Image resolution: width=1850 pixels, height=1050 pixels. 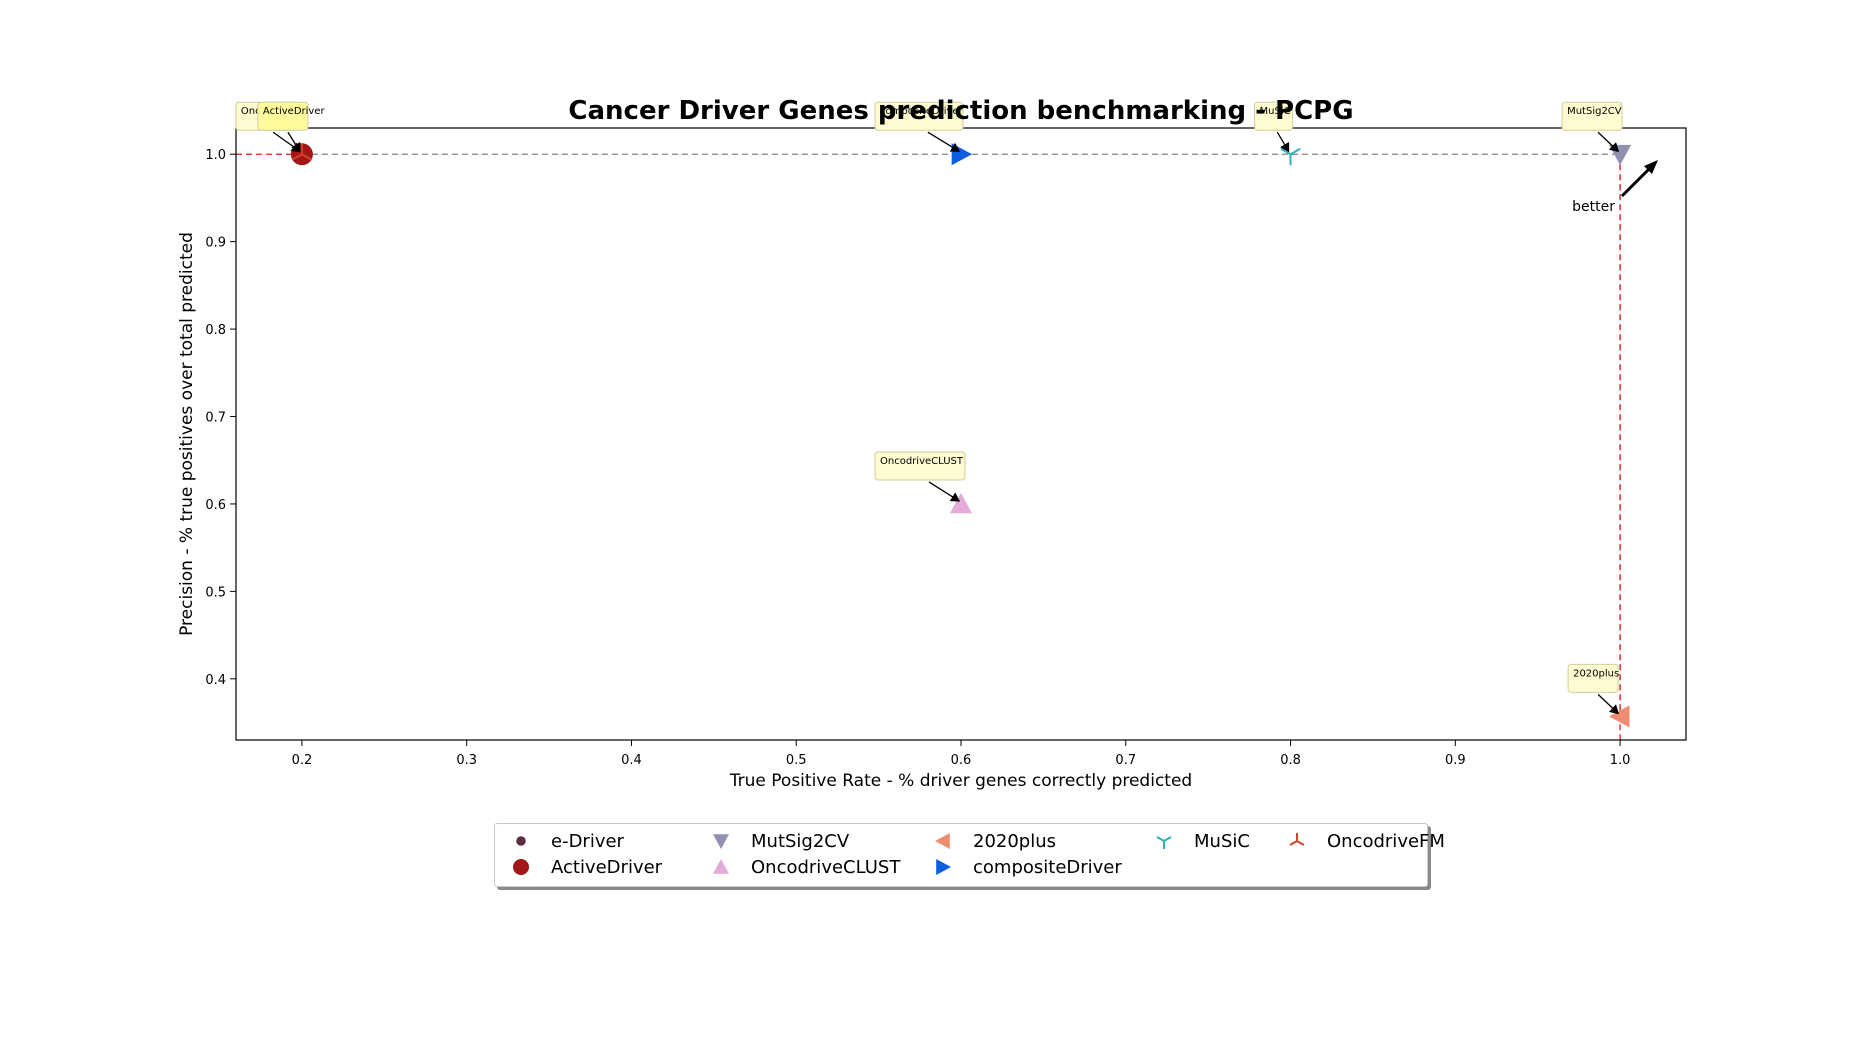 What do you see at coordinates (301, 152) in the screenshot?
I see `point-oncodrivefm` at bounding box center [301, 152].